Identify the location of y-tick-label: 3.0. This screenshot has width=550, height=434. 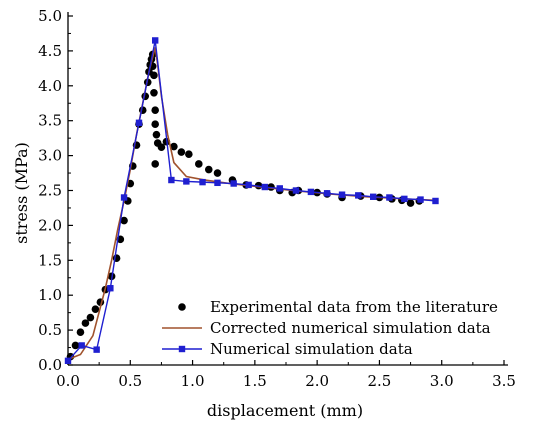
(50, 156).